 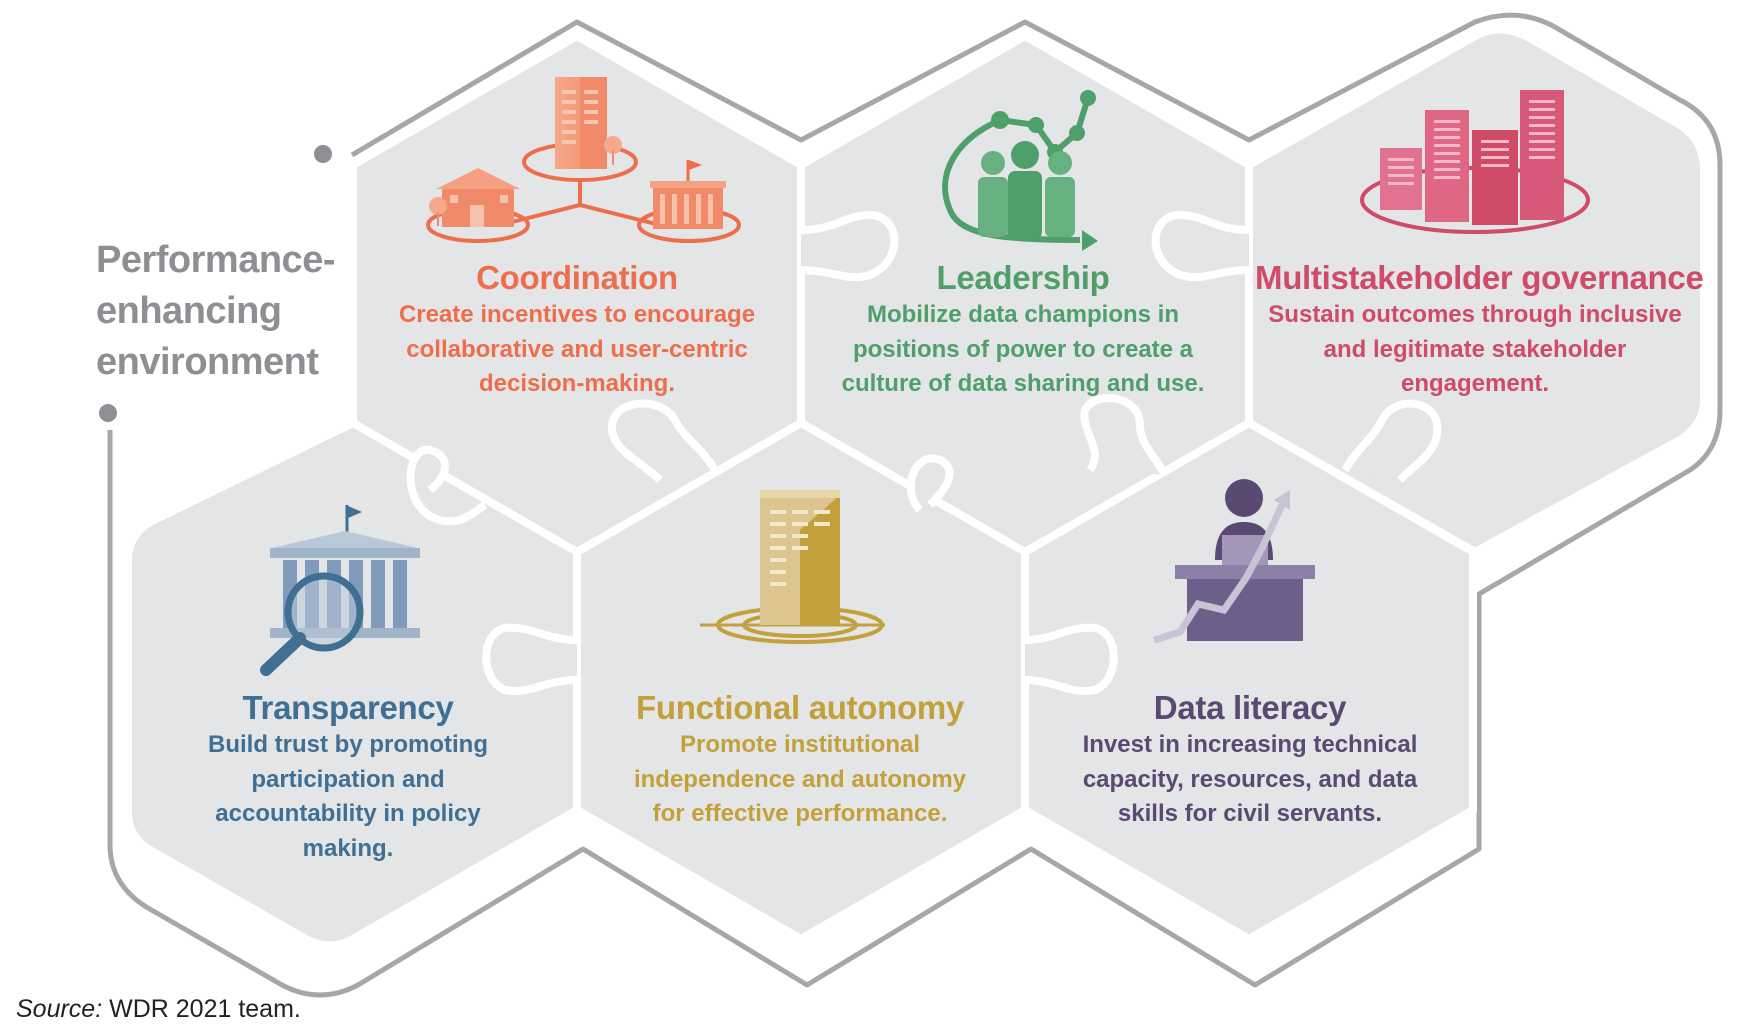 I want to click on description-line: culture of data sharing and use., so click(x=1023, y=383).